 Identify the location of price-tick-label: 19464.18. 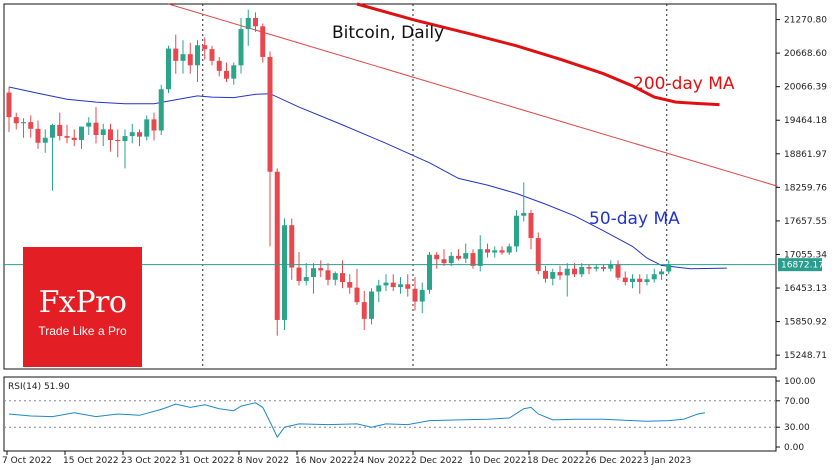
(805, 121).